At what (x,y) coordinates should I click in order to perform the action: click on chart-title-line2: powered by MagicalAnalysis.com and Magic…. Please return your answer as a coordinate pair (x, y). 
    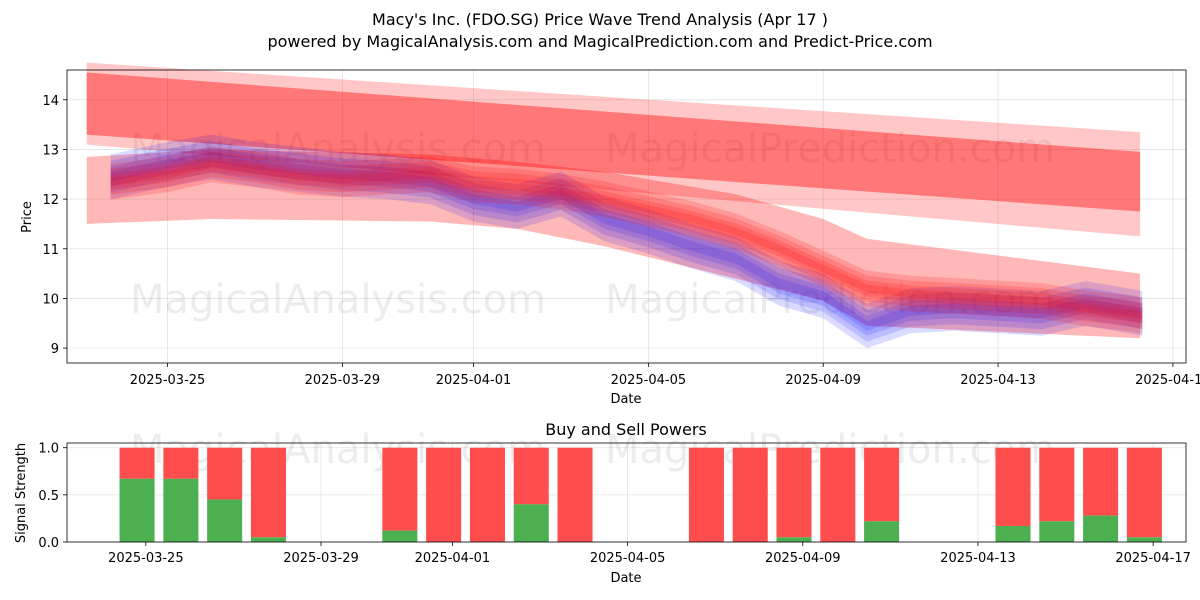
    Looking at the image, I should click on (599, 41).